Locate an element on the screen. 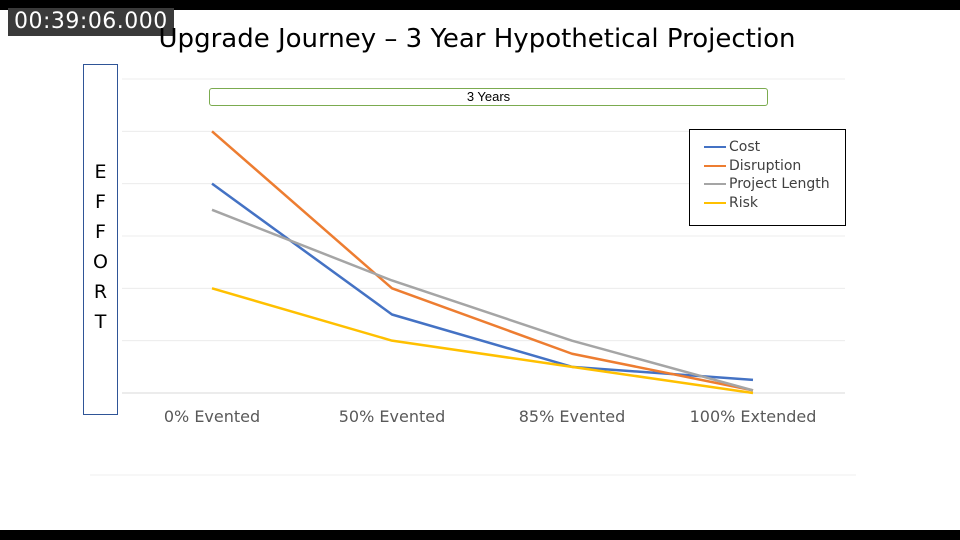  legend-item: Project Length is located at coordinates (767, 184).